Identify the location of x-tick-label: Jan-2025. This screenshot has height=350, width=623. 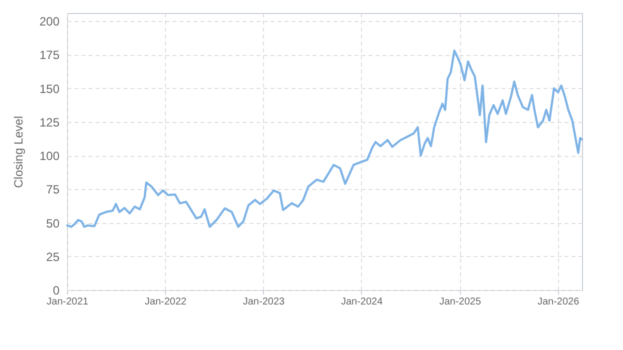
(460, 302).